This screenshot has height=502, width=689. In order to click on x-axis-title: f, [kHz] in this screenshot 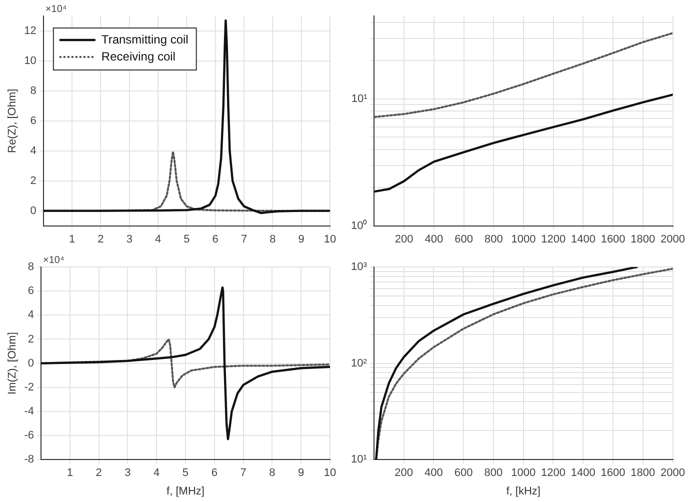, I will do `click(523, 491)`.